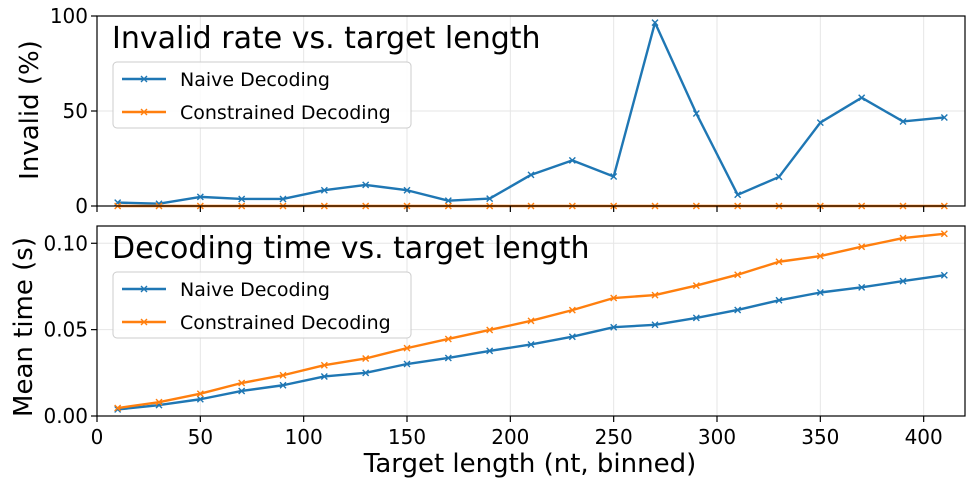 This screenshot has width=972, height=486. Describe the element at coordinates (924, 437) in the screenshot. I see `x-tick-label: 400` at that location.